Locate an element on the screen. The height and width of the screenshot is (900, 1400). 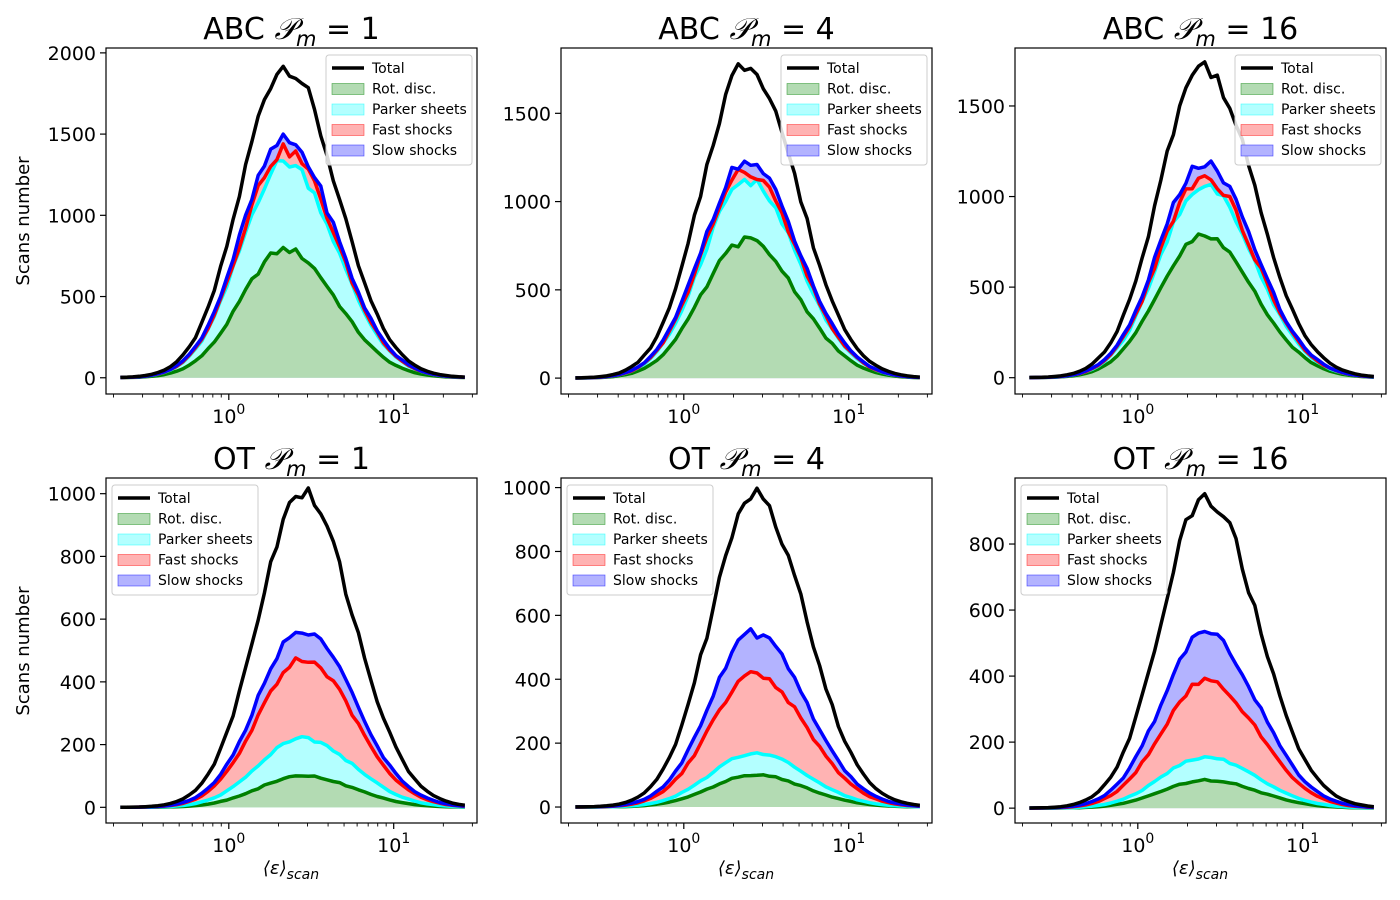
y-axis-label: Scans number is located at coordinates (23, 221).